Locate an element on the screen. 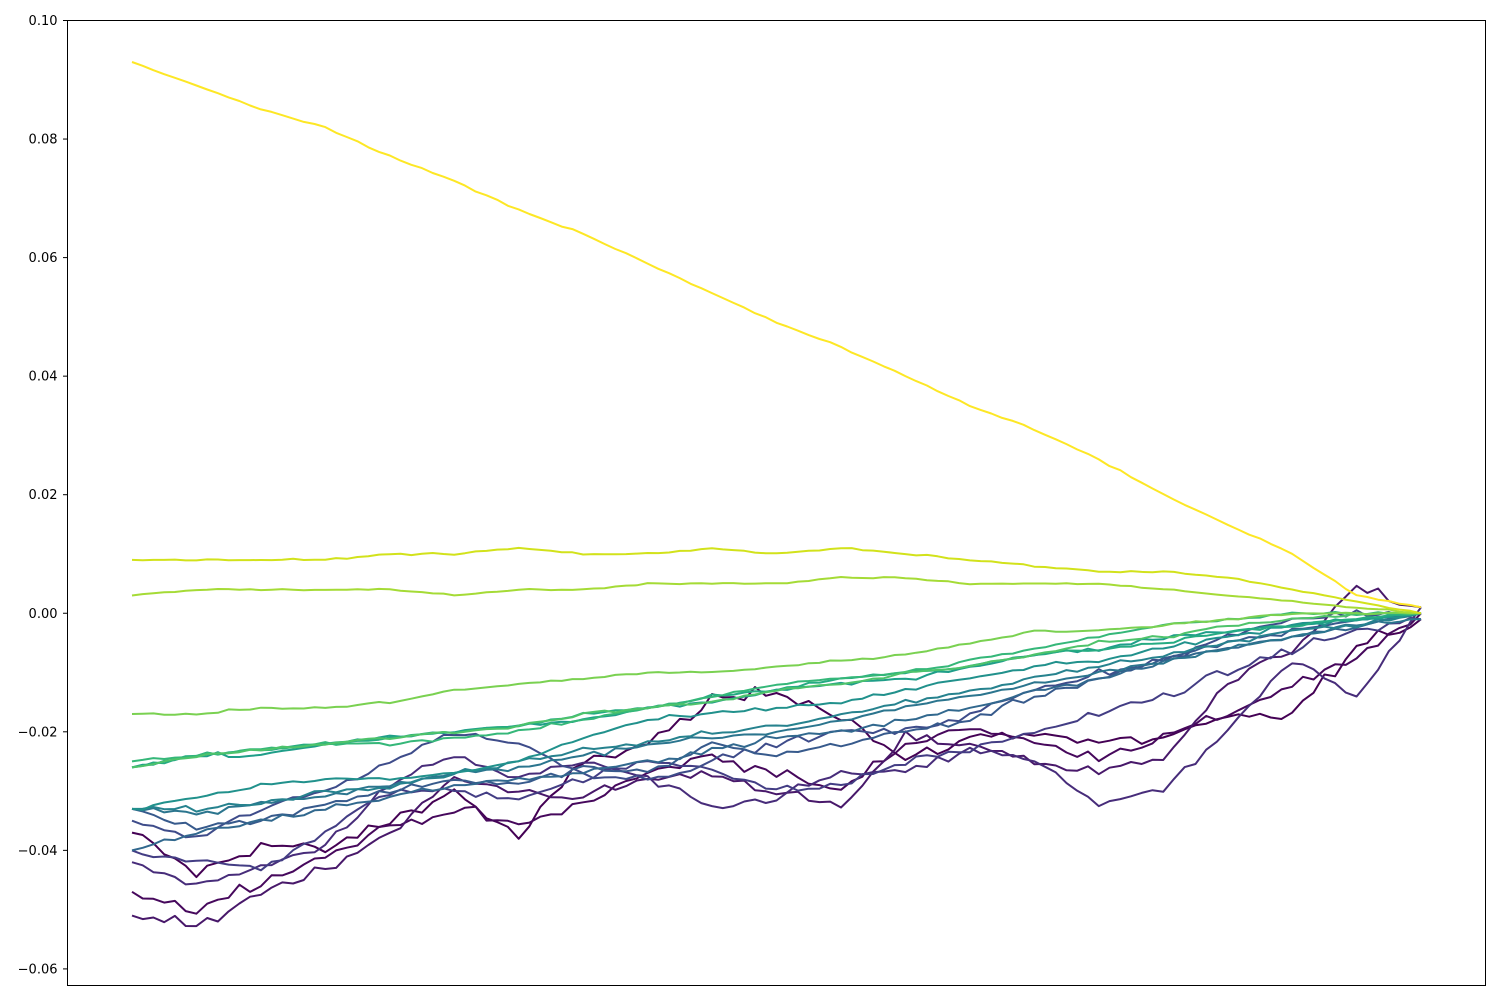 This screenshot has height=1004, width=1500. y-tick-label: 0.00 is located at coordinates (43, 614).